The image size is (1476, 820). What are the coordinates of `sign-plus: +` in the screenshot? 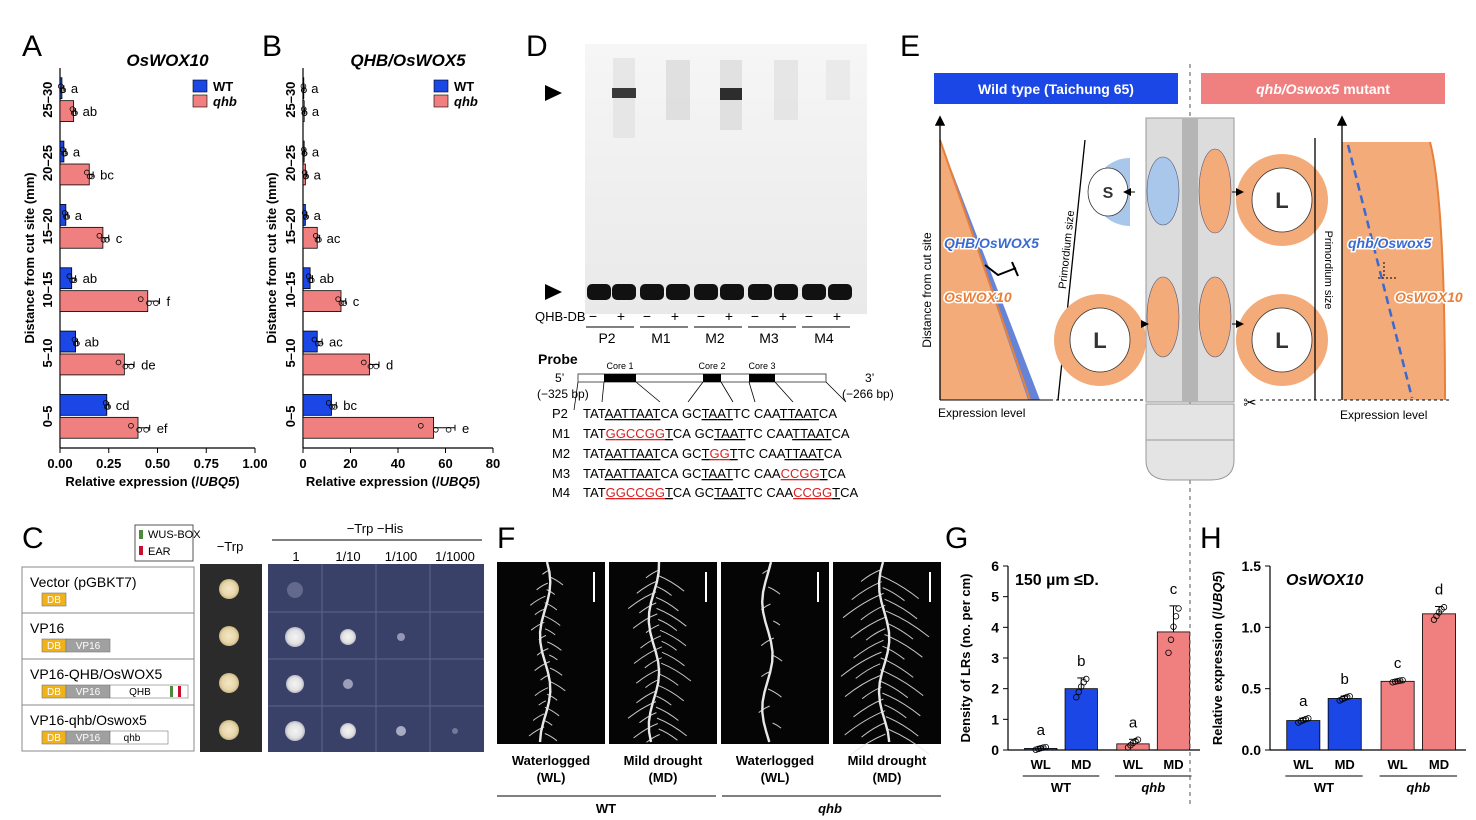 It's located at (621, 316).